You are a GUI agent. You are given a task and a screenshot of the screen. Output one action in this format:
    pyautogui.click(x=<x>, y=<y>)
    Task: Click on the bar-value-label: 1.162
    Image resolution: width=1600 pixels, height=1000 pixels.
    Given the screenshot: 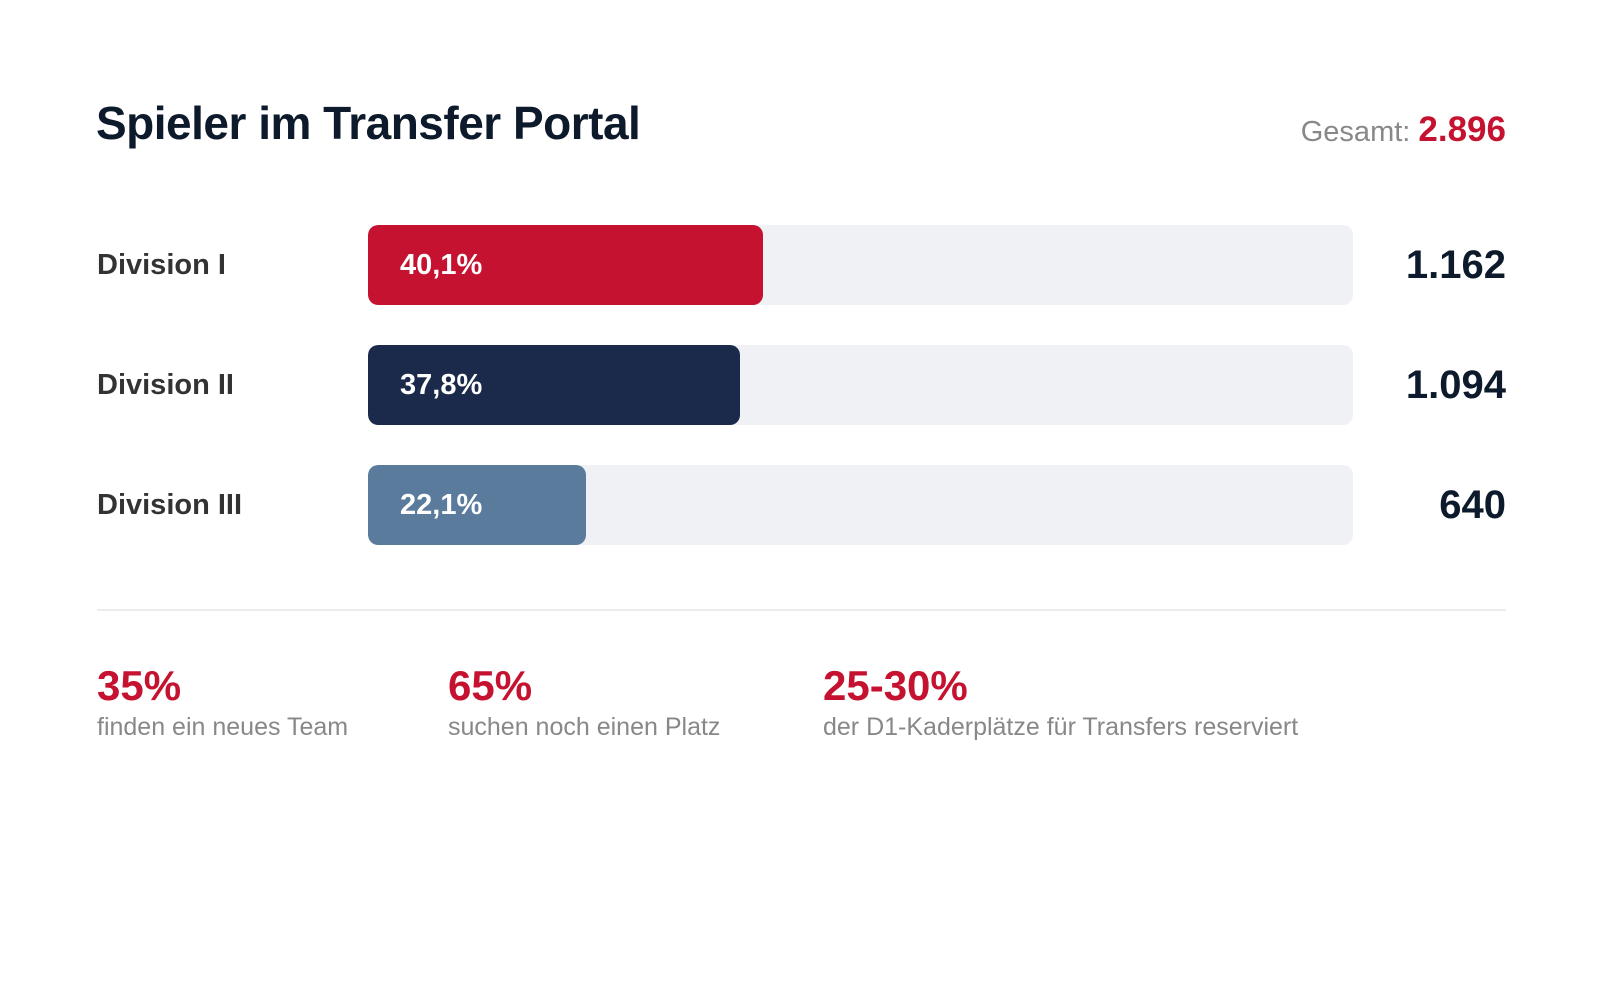 What is the action you would take?
    pyautogui.click(x=1455, y=265)
    